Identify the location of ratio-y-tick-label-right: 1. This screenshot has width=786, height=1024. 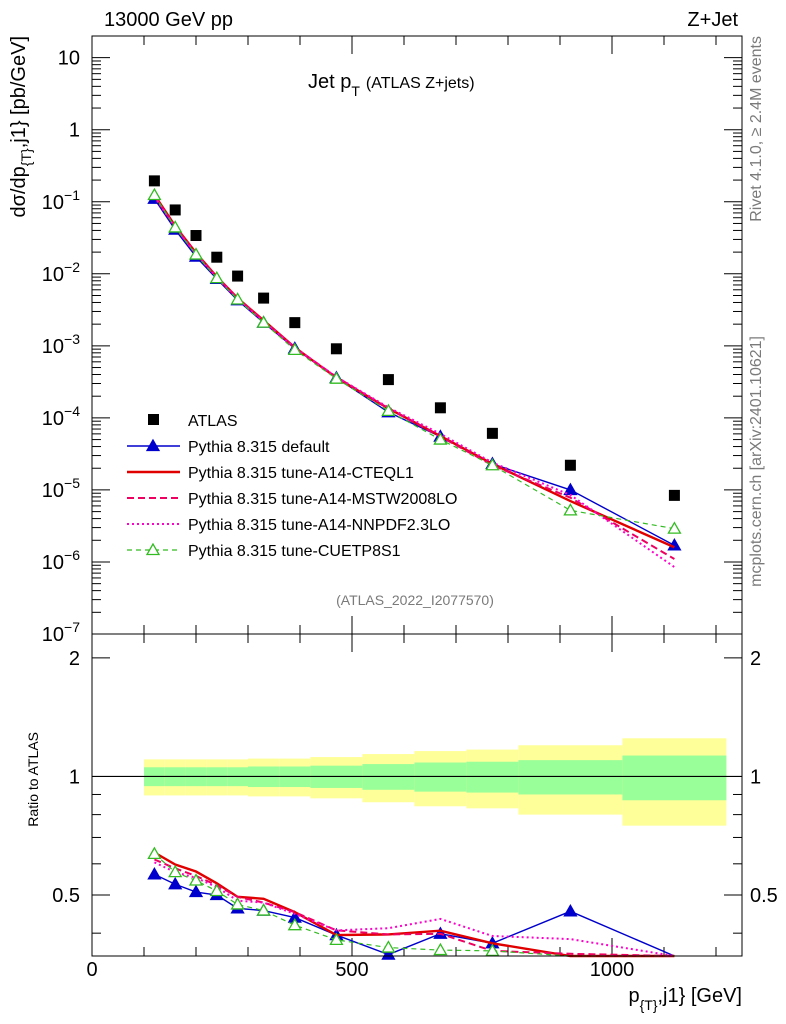
(755, 777).